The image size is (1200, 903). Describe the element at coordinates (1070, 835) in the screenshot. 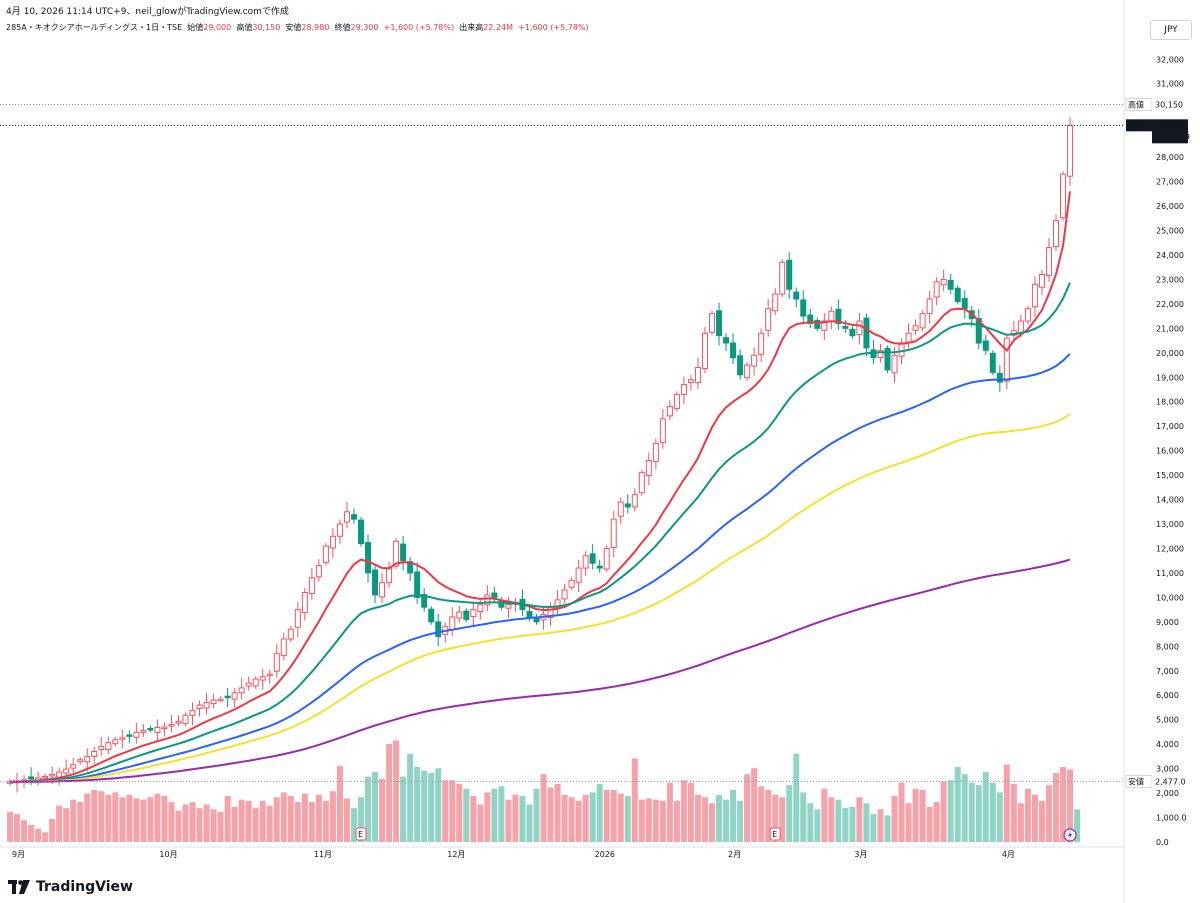

I see `lightning-icon-bolt` at that location.